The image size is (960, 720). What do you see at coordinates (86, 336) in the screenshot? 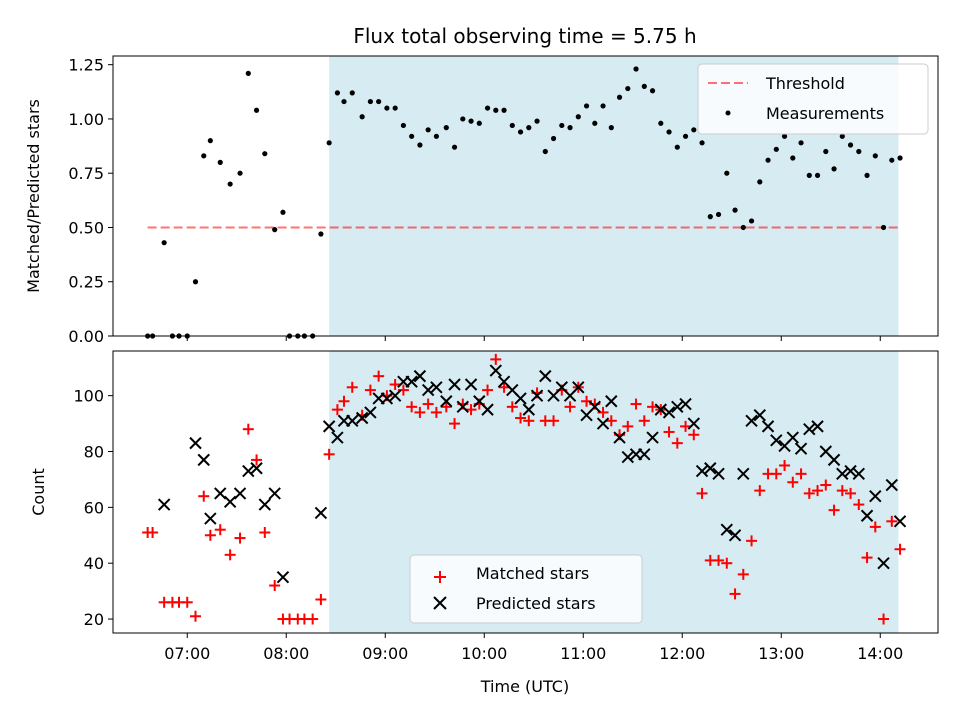
I see `top-y-tick-label: 0.00` at bounding box center [86, 336].